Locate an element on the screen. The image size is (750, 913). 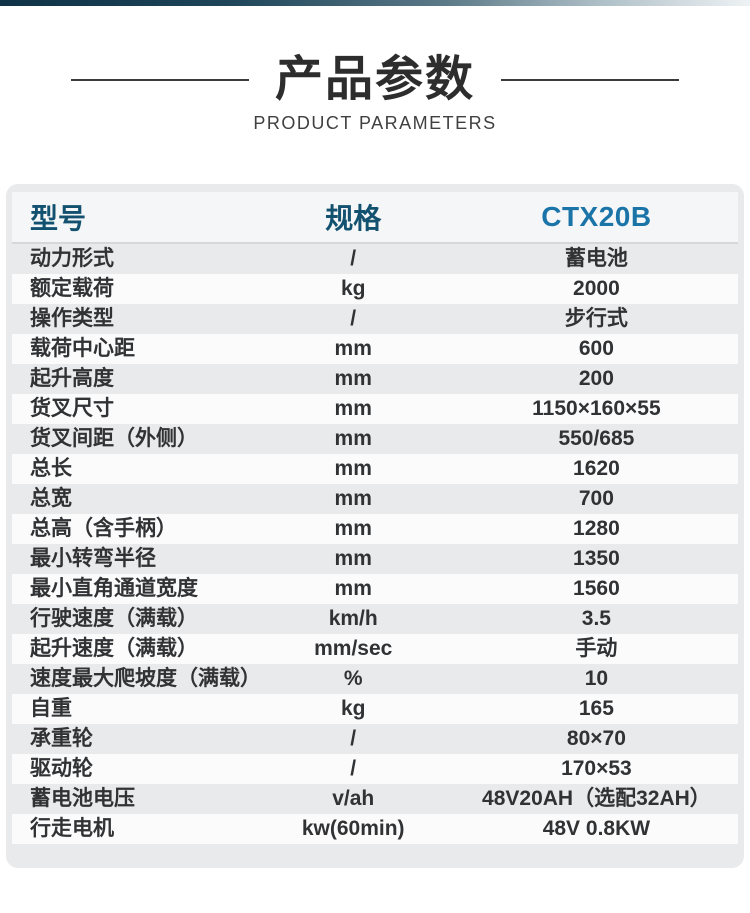
row-label: 最小转弯半径 is located at coordinates (93, 558).